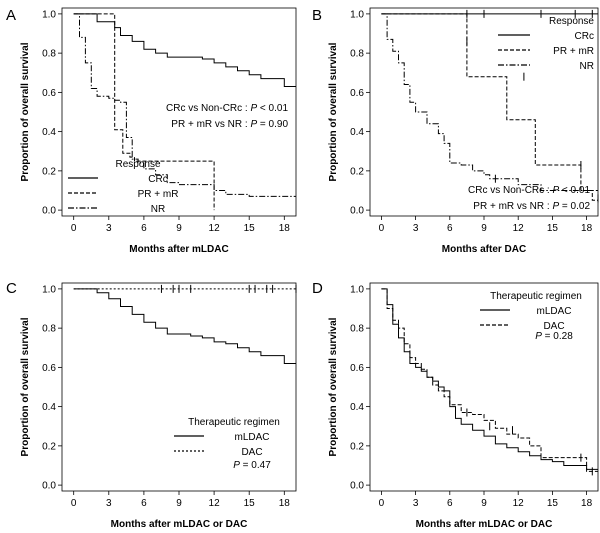  I want to click on panel-c-legend-title: Therapeutic regimen, so click(234, 422).